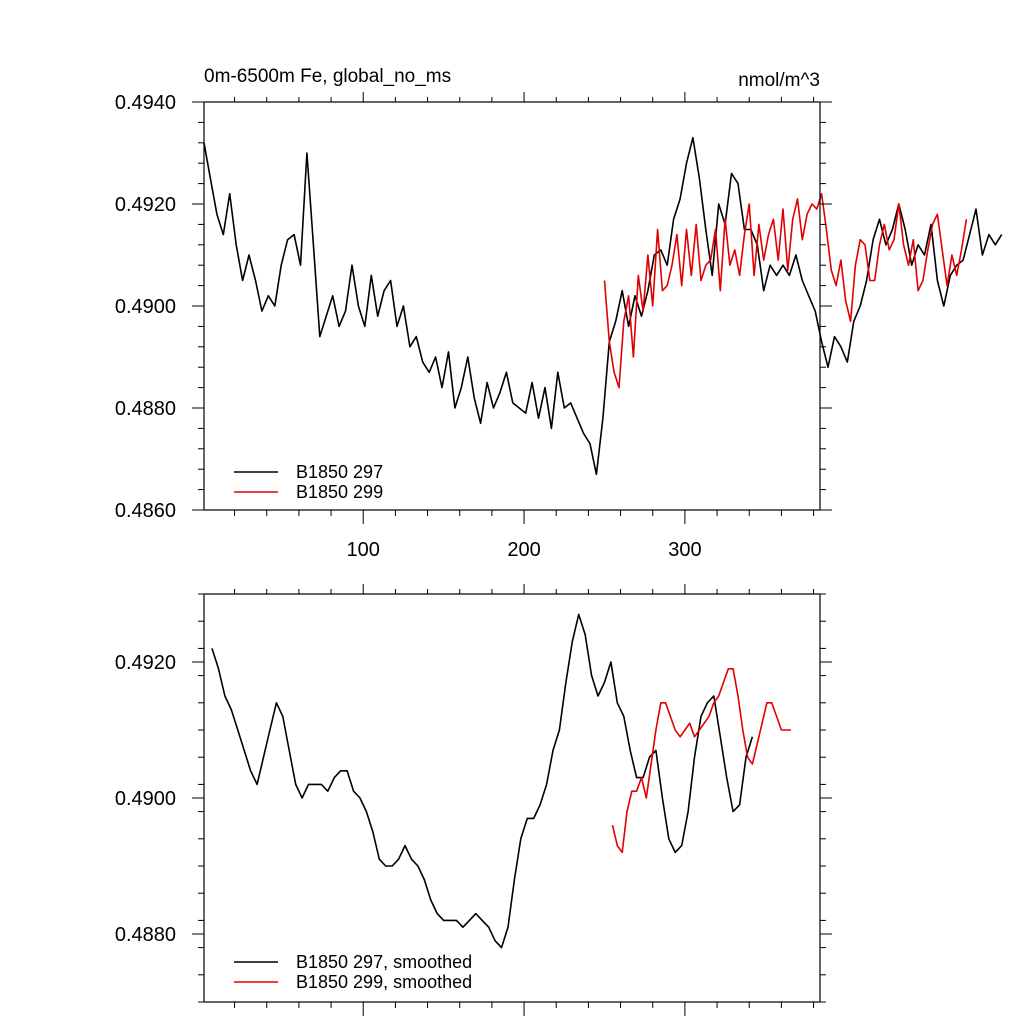 The height and width of the screenshot is (1024, 1024). I want to click on legend-label-b1850-297-smoothed: B1850 297, smoothed, so click(384, 962).